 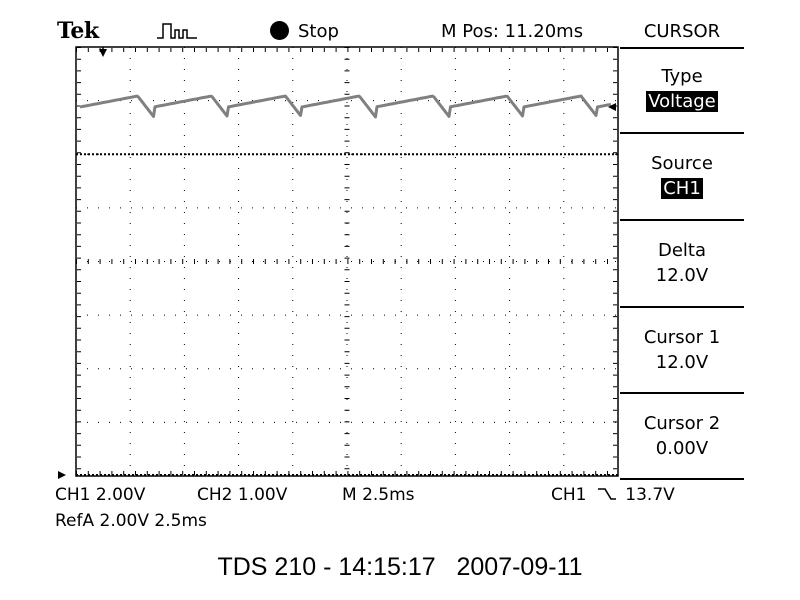 I want to click on menu-item-value: CH1, so click(x=682, y=188).